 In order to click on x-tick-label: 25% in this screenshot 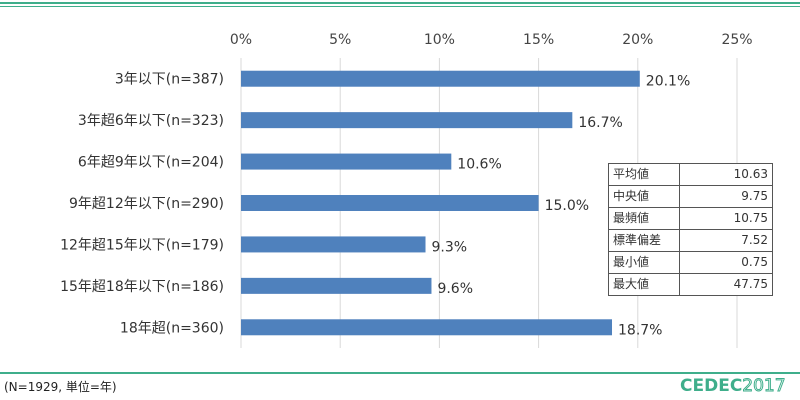, I will do `click(736, 40)`.